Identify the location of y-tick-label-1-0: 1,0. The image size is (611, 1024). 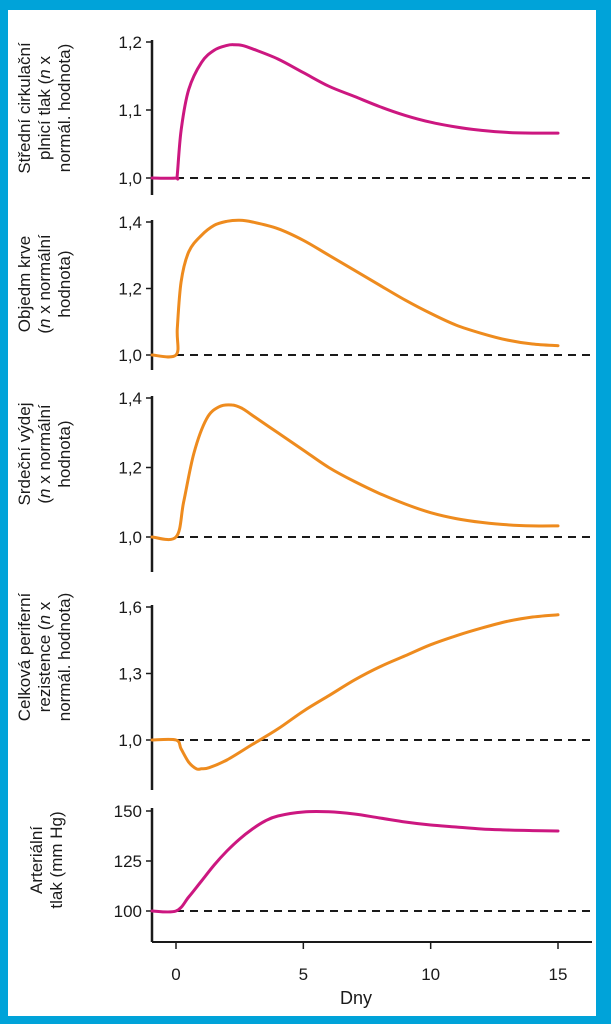
(130, 178).